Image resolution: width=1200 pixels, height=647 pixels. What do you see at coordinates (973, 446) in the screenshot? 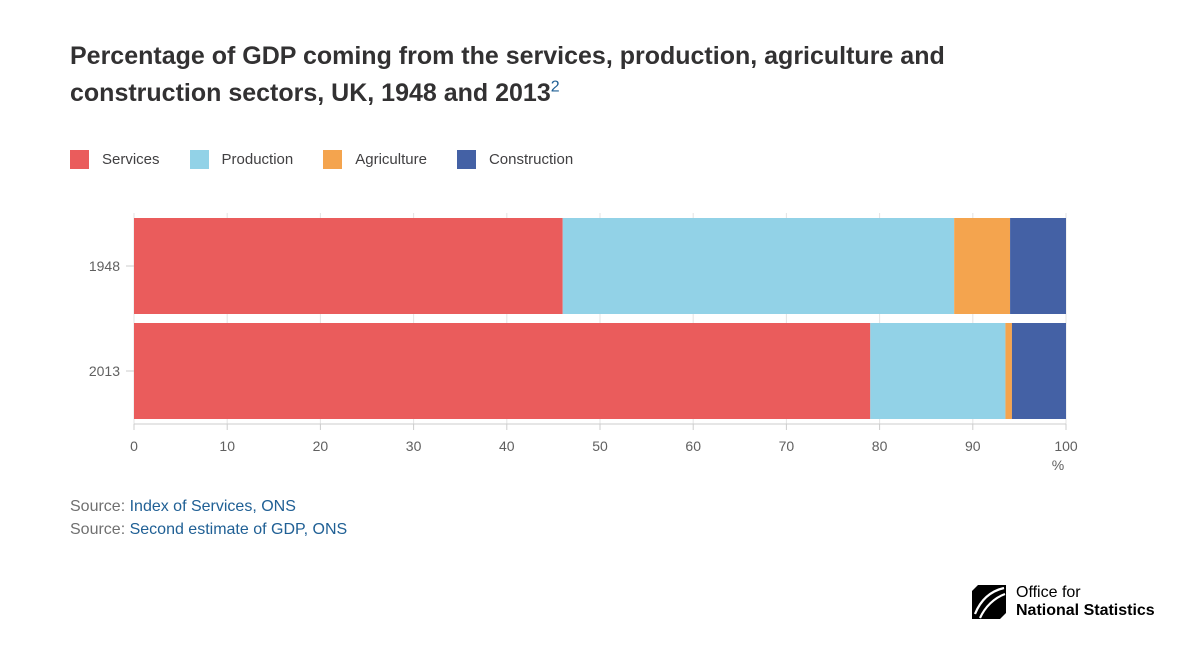
I see `x-tick-label: 90` at bounding box center [973, 446].